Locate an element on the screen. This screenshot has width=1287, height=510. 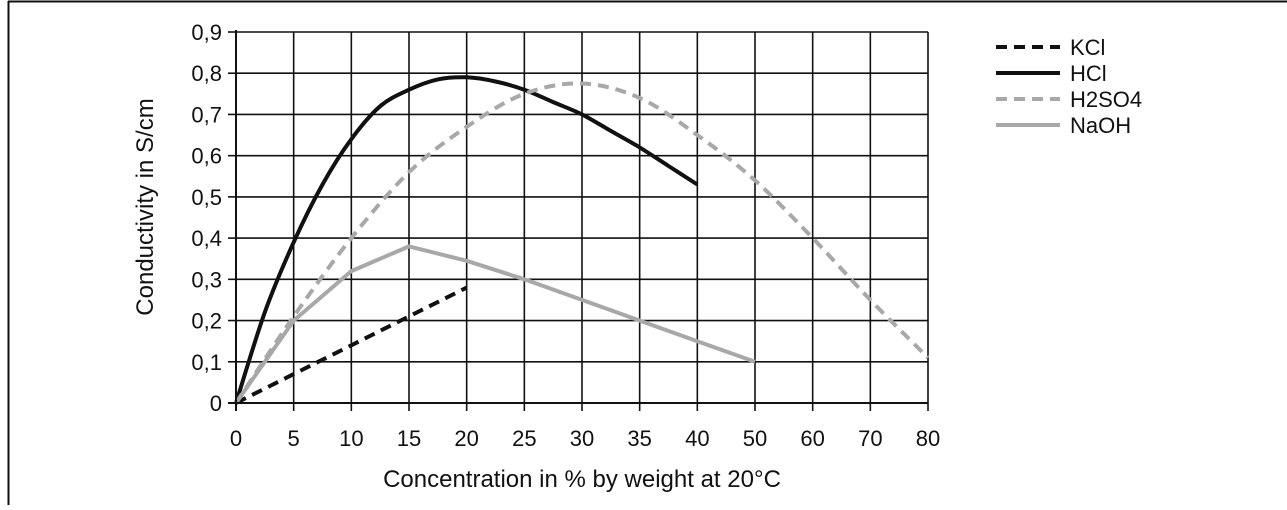
legend-label-kcl: KCl is located at coordinates (1087, 47).